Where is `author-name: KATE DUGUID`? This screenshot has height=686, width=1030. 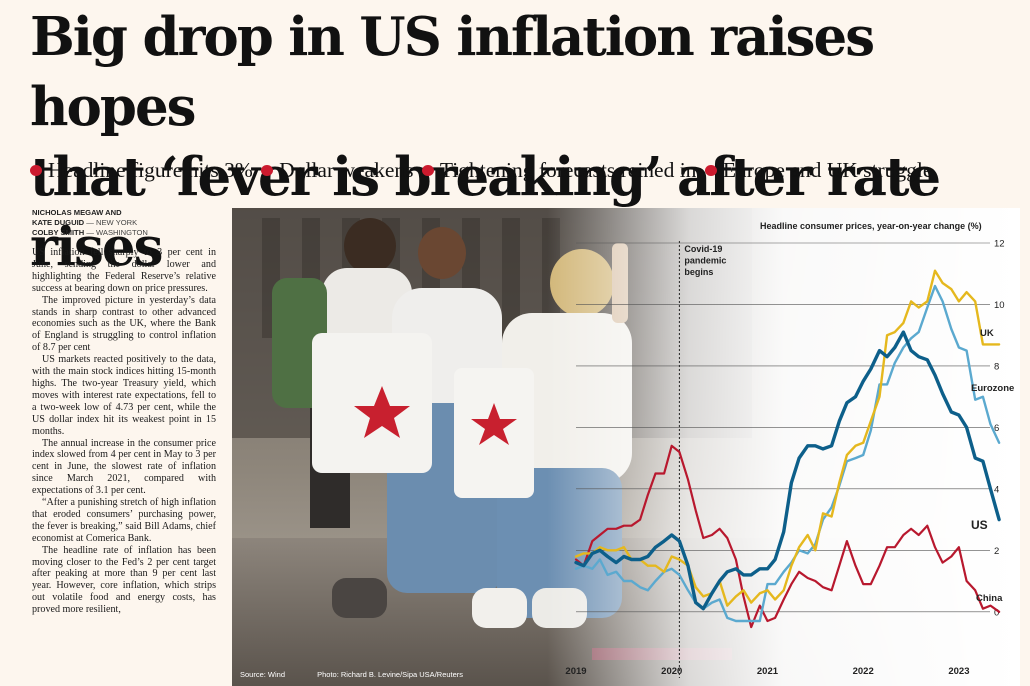 author-name: KATE DUGUID is located at coordinates (58, 222).